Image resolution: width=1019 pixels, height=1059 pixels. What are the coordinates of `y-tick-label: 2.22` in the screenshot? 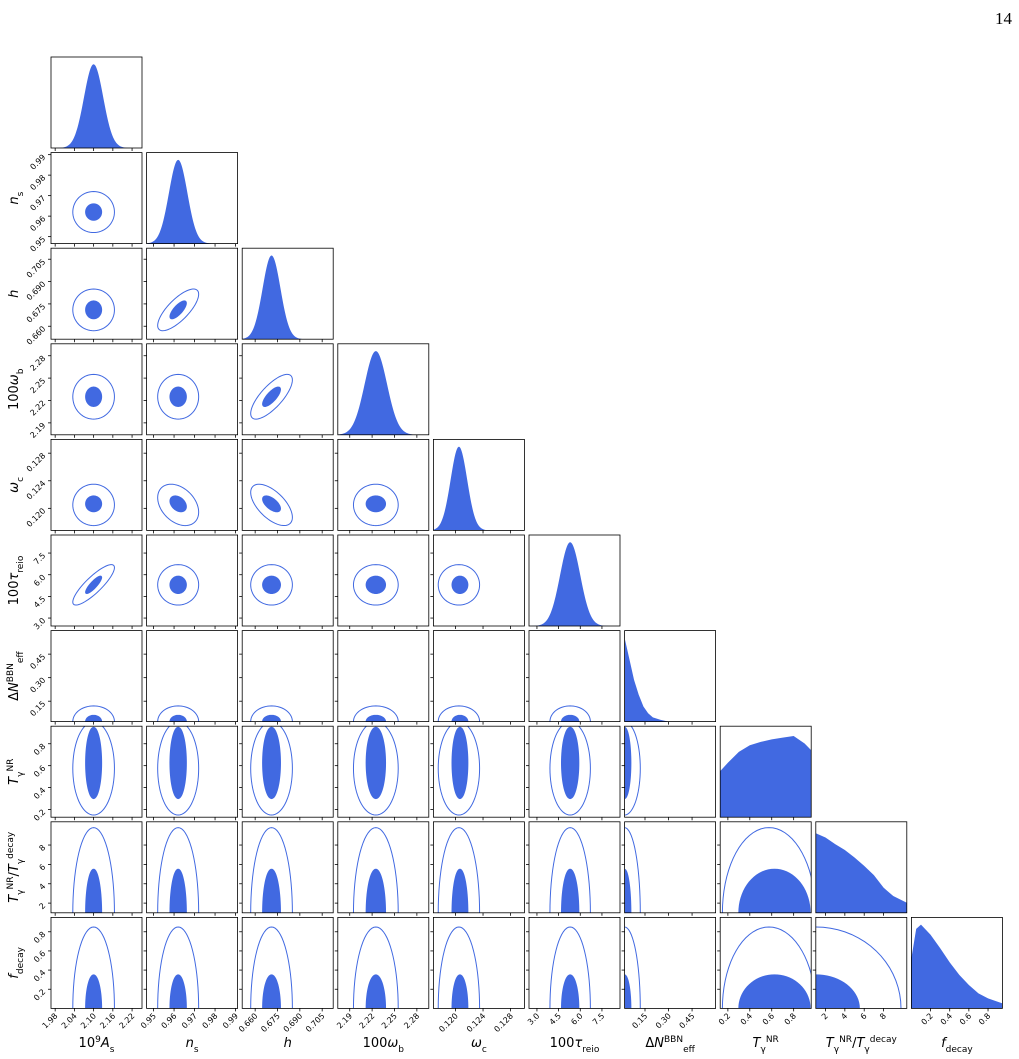 It's located at (37, 408).